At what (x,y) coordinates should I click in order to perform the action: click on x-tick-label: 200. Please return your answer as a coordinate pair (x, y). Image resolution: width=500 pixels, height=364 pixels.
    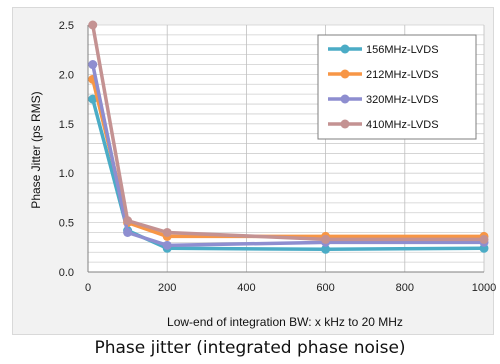
    Looking at the image, I should click on (167, 288).